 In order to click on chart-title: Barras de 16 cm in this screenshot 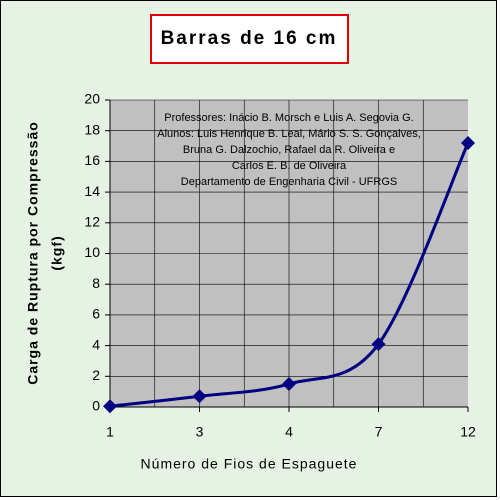, I will do `click(249, 38)`.